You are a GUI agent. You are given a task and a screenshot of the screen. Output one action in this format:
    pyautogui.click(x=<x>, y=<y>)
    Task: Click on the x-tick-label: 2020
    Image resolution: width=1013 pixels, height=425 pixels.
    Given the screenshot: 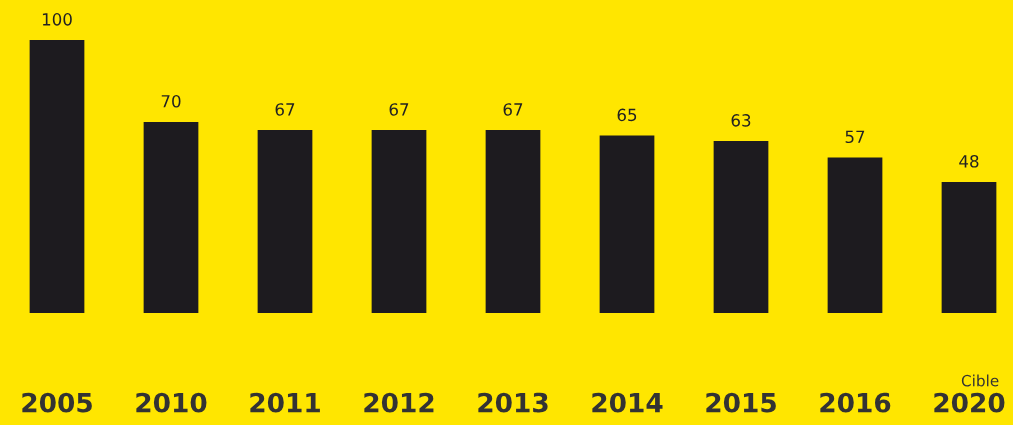 What is the action you would take?
    pyautogui.click(x=969, y=402)
    